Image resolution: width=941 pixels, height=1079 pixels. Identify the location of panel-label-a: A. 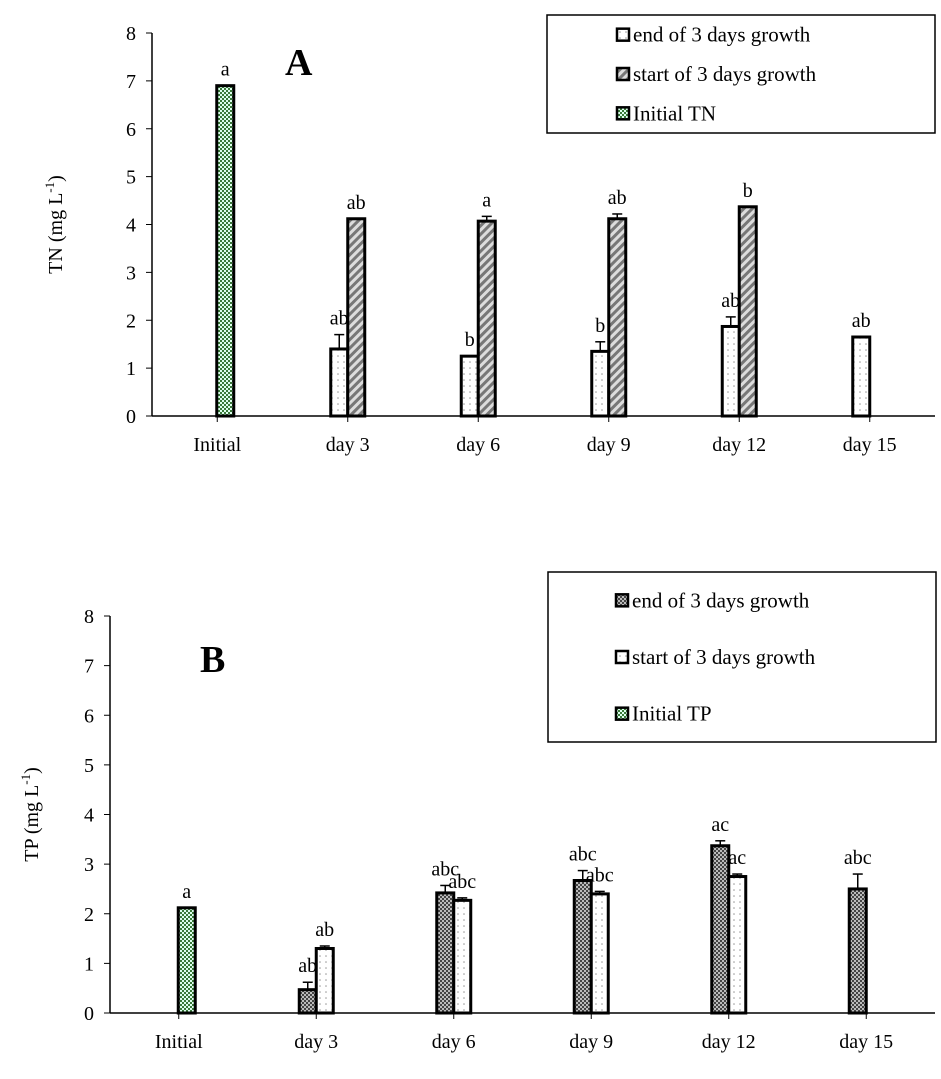
(299, 63).